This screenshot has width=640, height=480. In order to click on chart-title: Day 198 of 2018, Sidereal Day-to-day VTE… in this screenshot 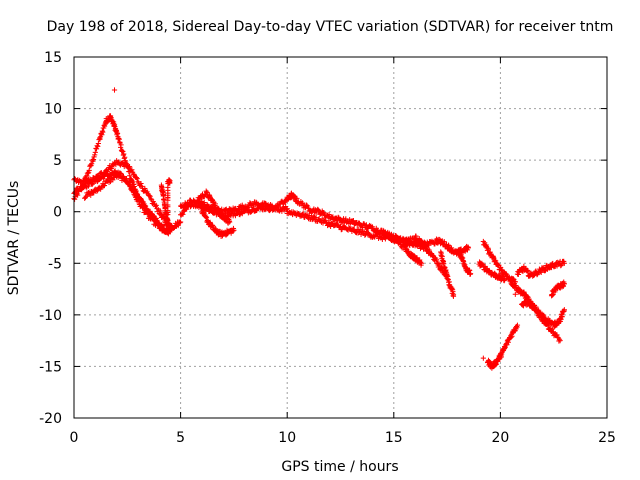, I will do `click(330, 27)`.